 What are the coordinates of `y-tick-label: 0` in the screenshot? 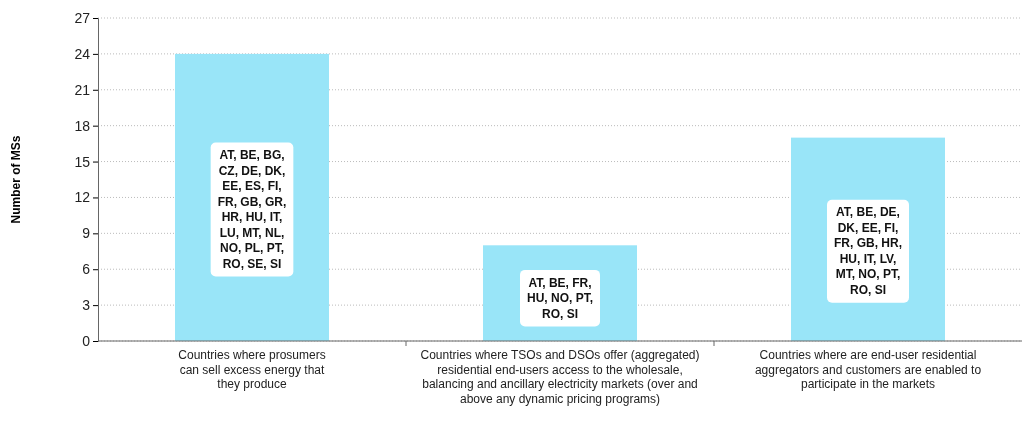 It's located at (86, 340).